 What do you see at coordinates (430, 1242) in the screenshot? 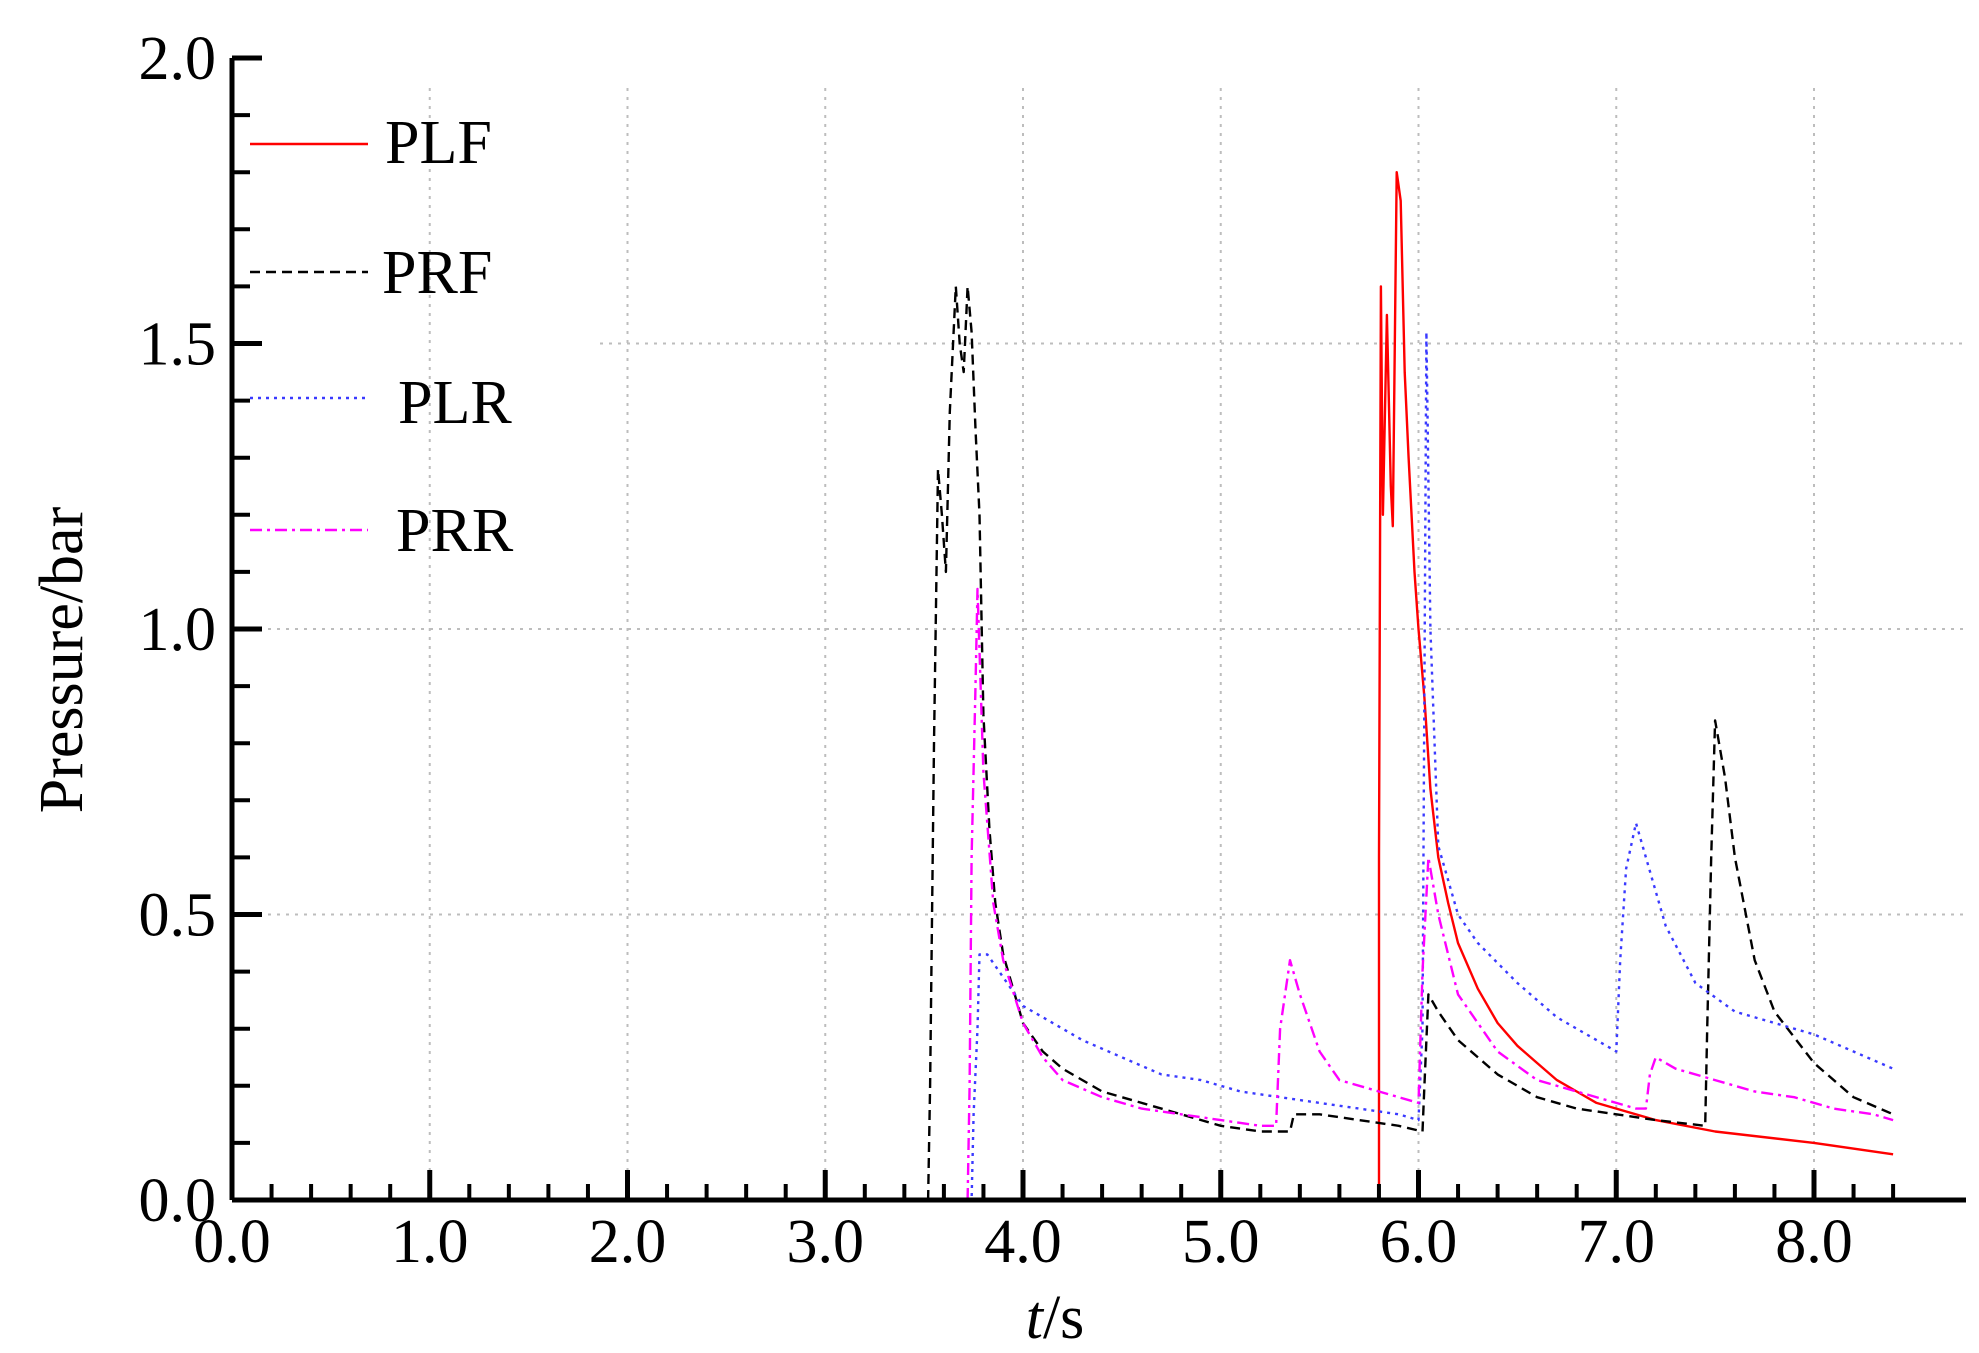
I see `x-tick-label: 1.0` at bounding box center [430, 1242].